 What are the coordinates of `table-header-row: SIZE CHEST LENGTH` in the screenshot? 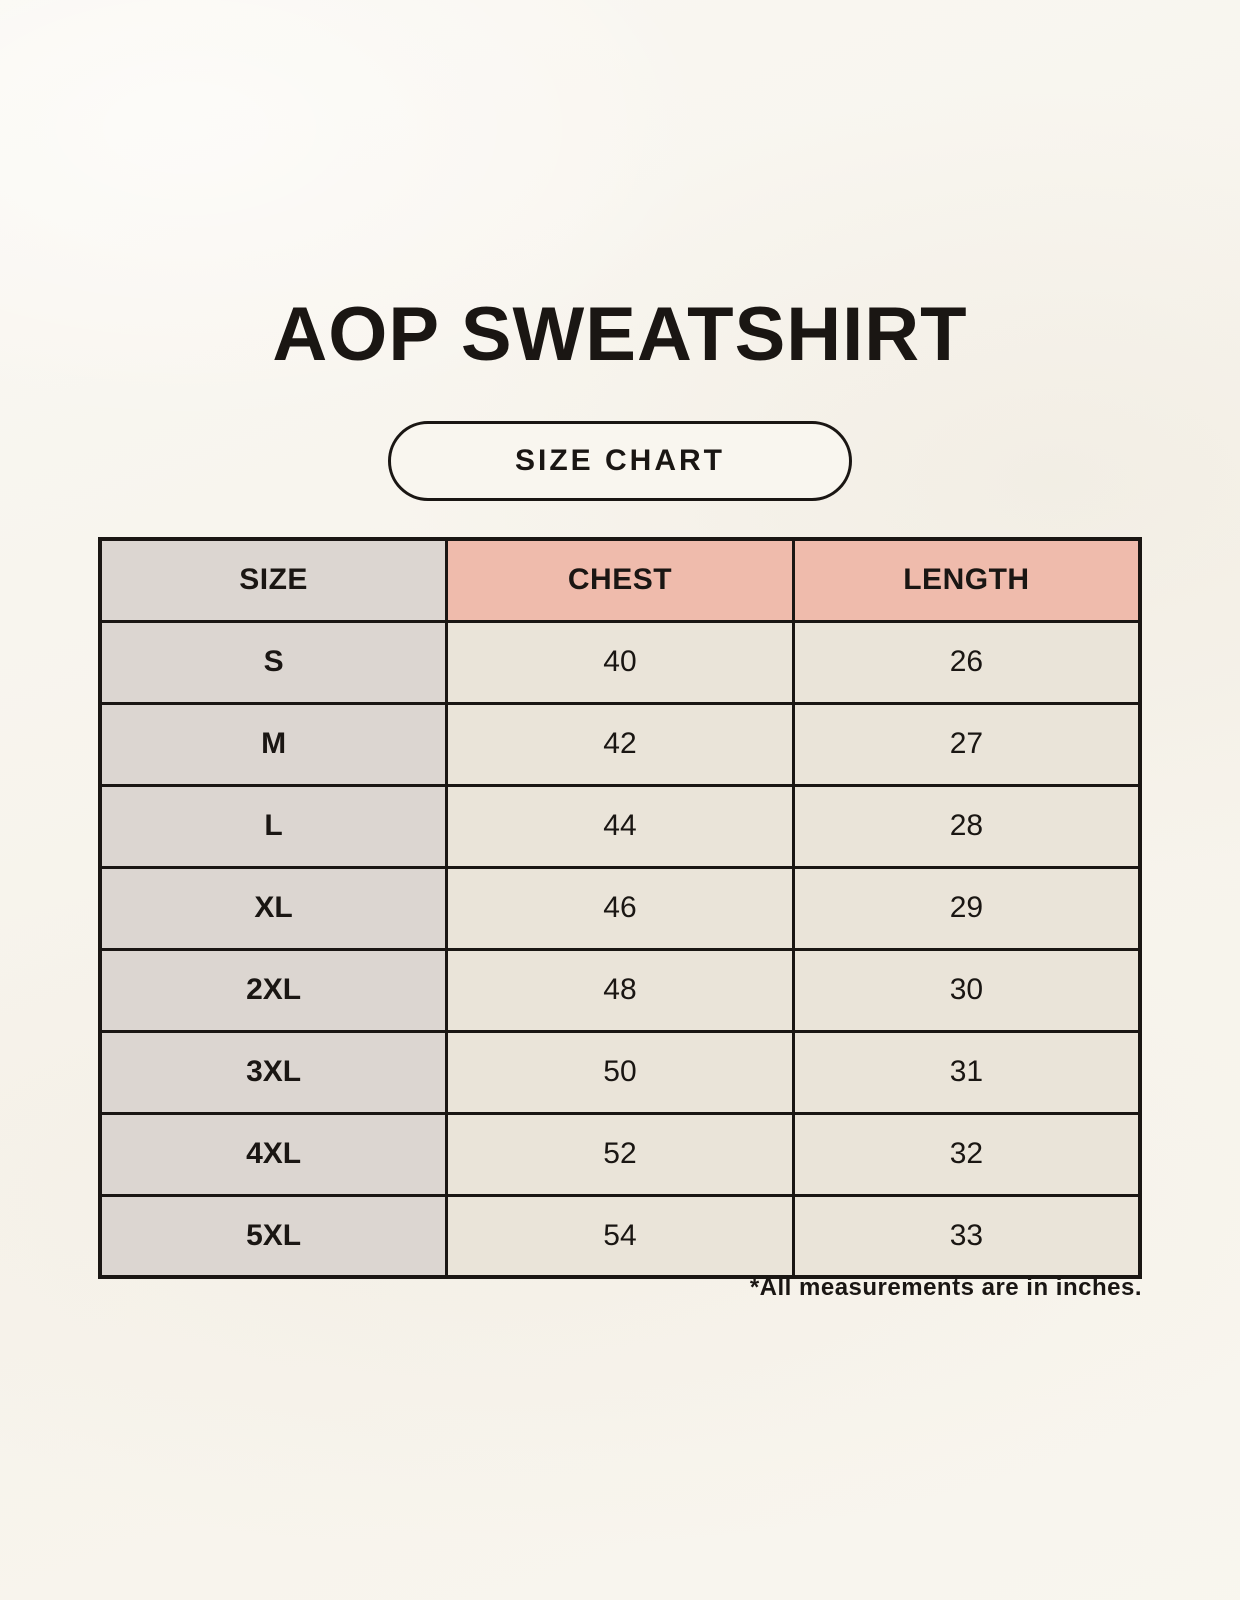 It's located at (620, 580).